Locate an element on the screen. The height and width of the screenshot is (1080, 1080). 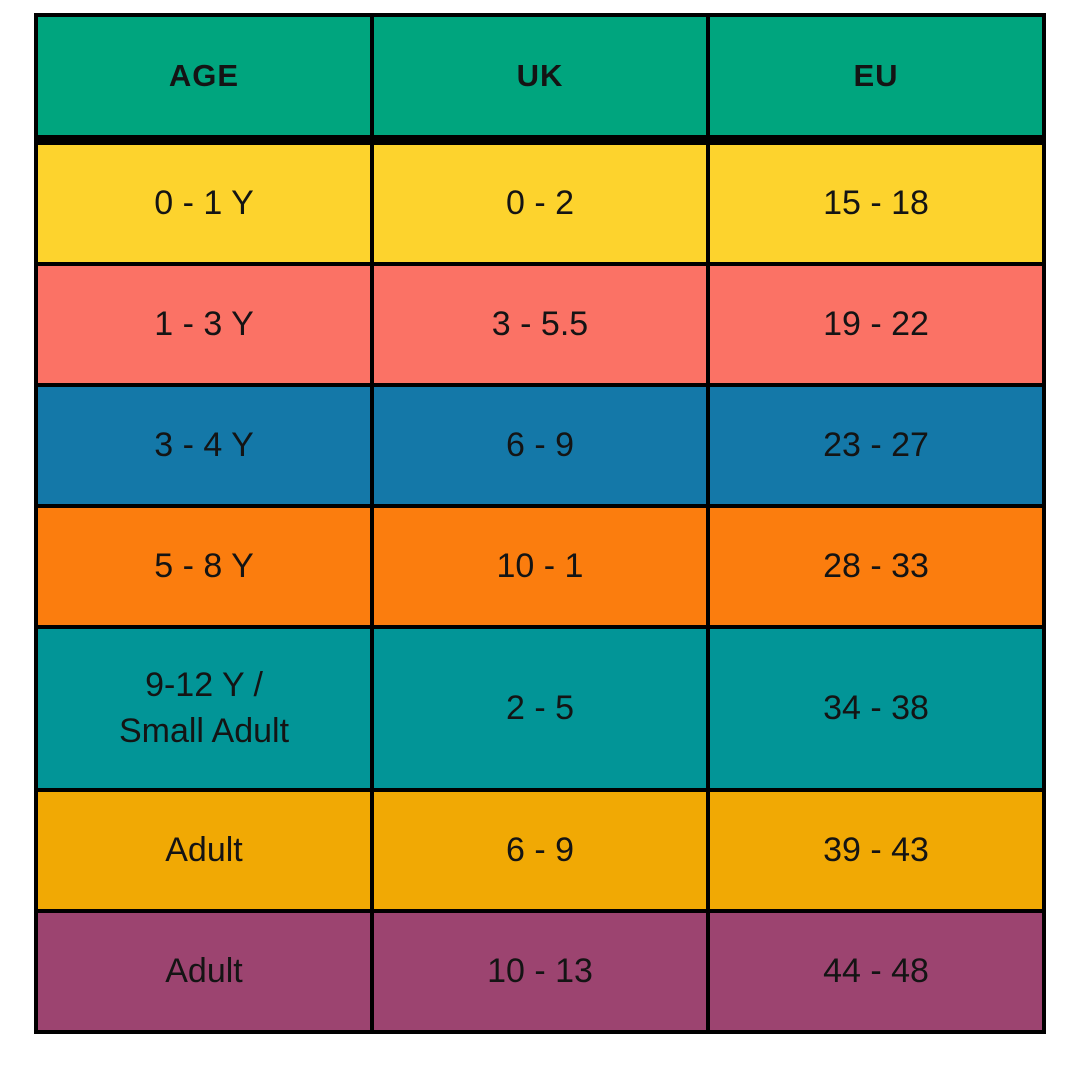
header-row: AGE UK EU is located at coordinates (540, 79).